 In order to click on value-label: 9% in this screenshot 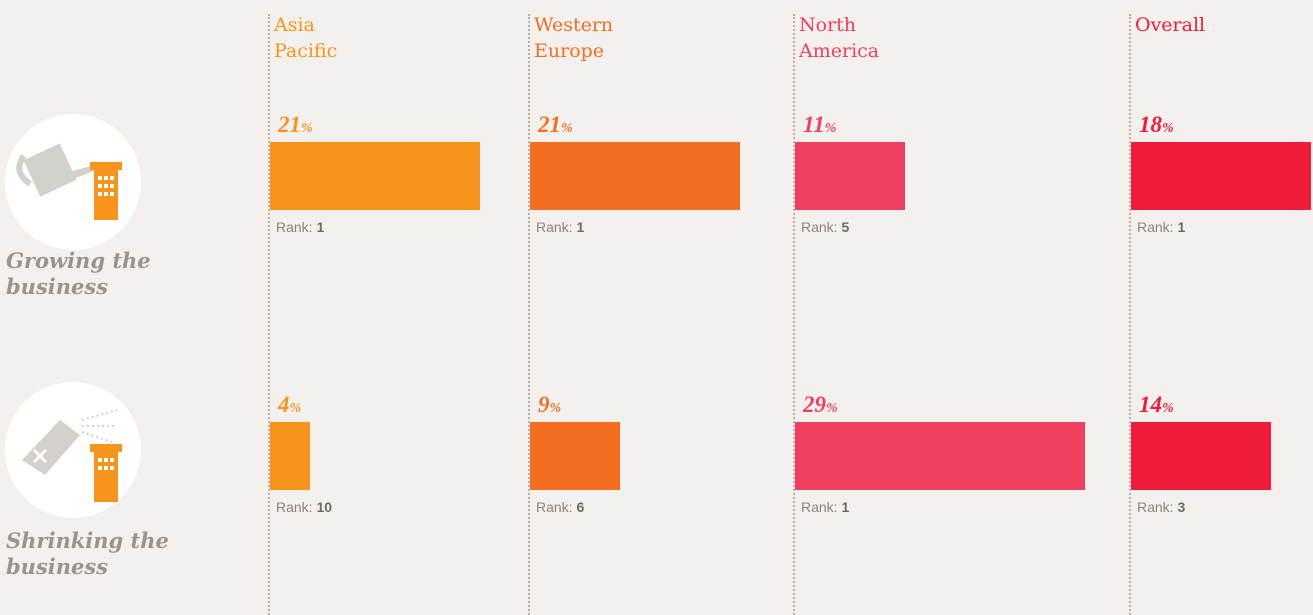, I will do `click(550, 404)`.